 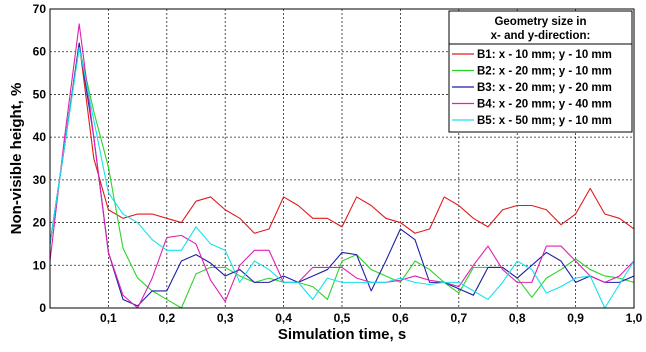 I want to click on legend-title-line-1: Geometry size in, so click(x=540, y=22).